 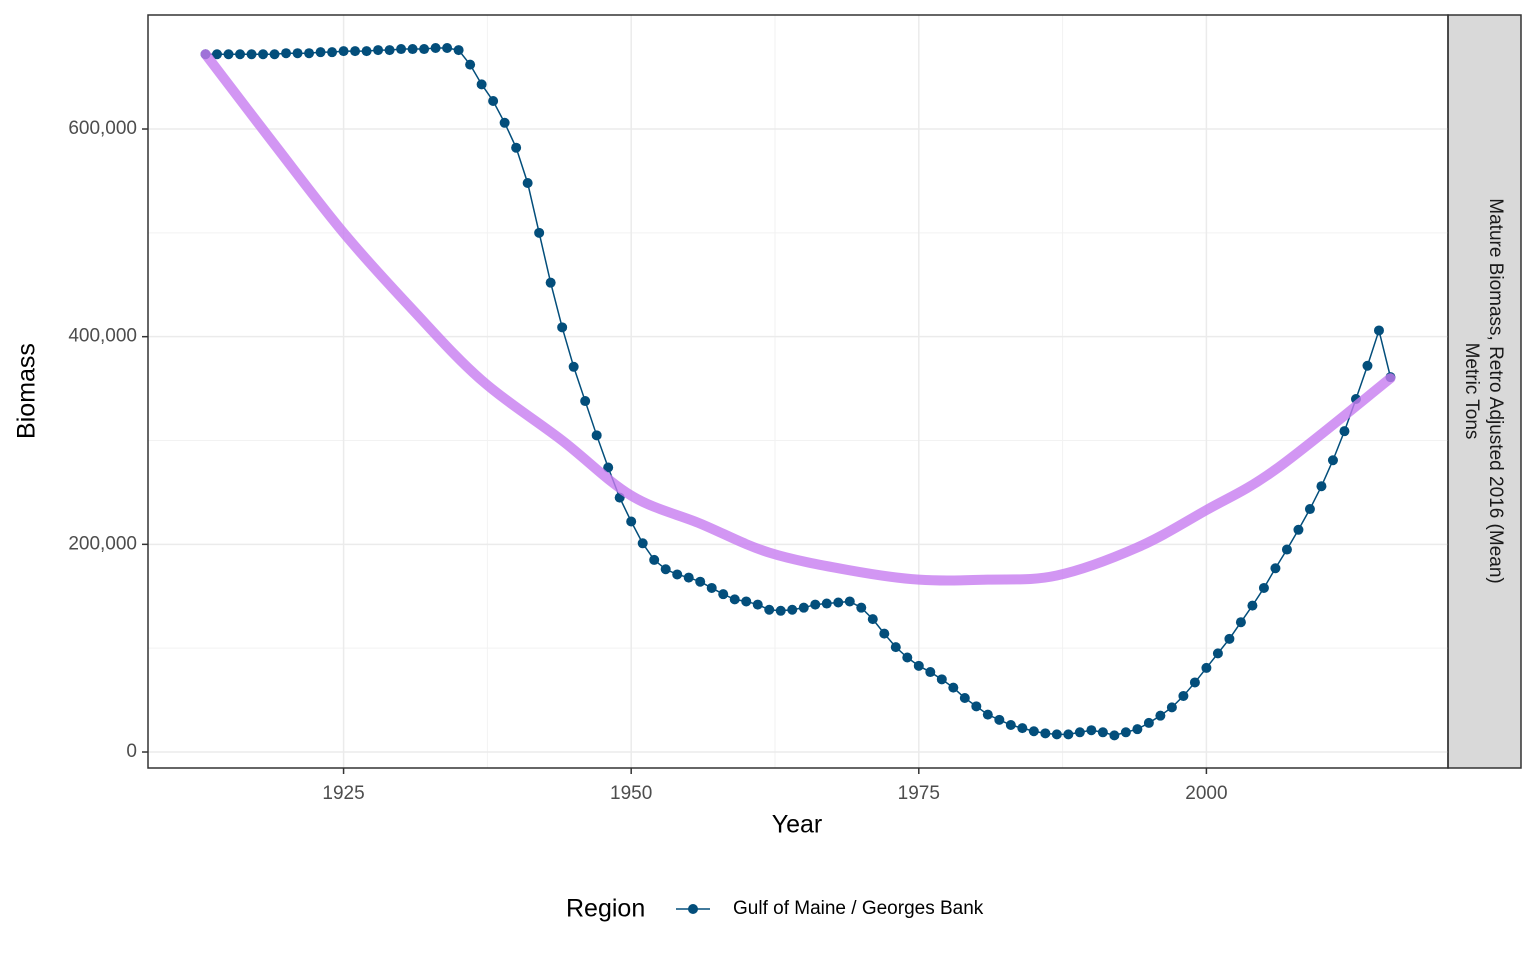 What do you see at coordinates (1206, 793) in the screenshot?
I see `x-tick-label: 2000` at bounding box center [1206, 793].